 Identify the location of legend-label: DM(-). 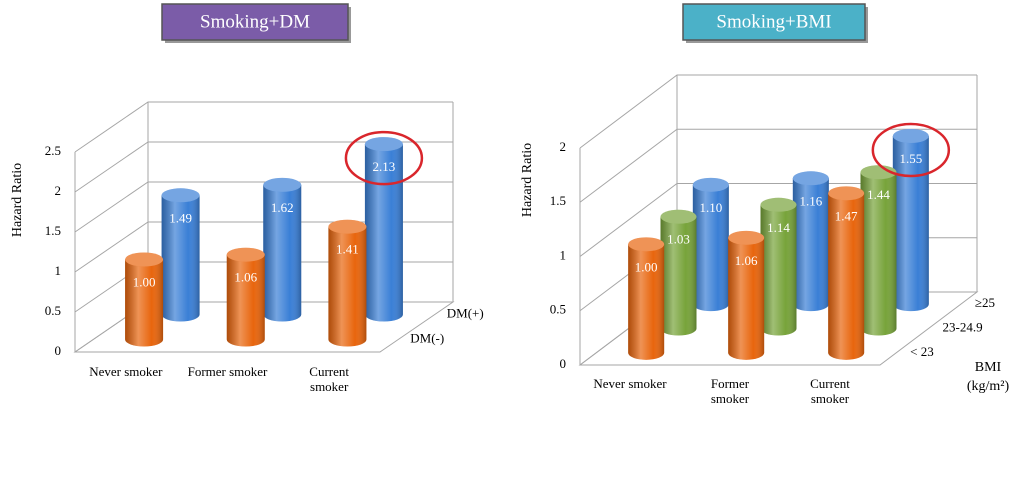
(427, 337).